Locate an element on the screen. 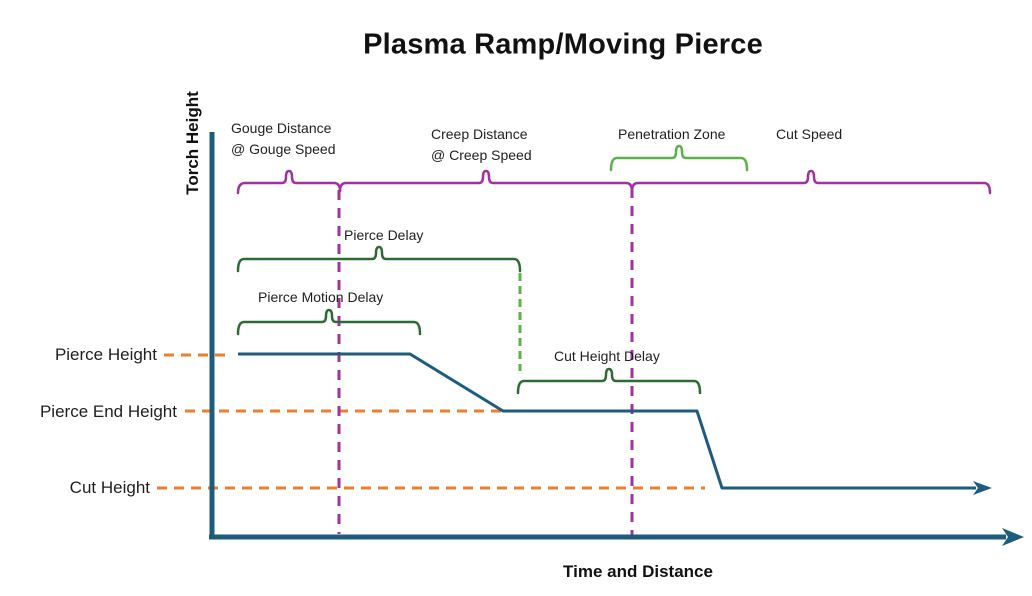  cut-speed-label: Cut Speed is located at coordinates (809, 134).